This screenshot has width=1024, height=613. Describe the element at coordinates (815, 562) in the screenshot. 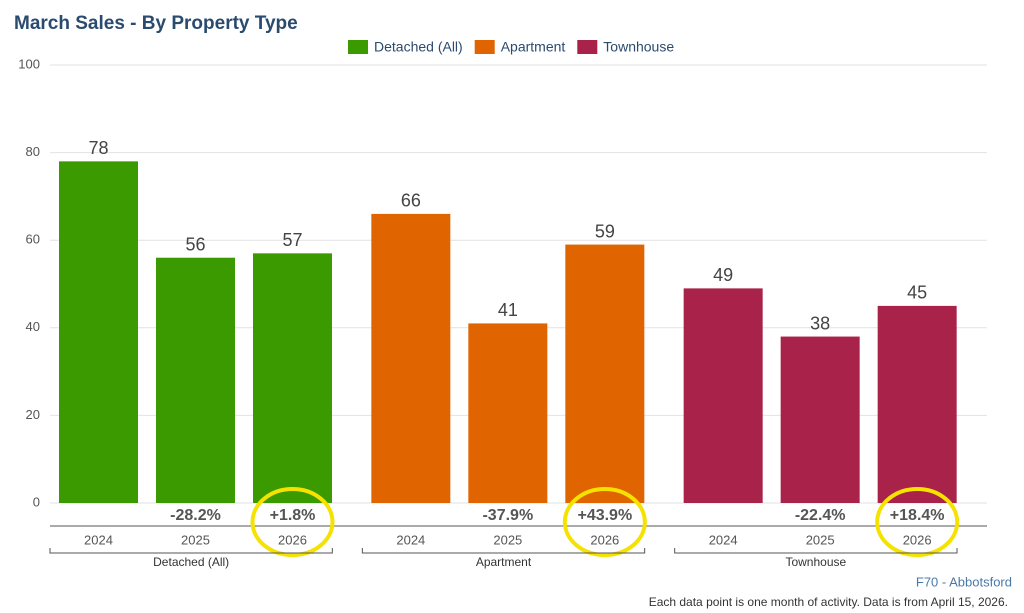

I see `group-label: Townhouse` at that location.